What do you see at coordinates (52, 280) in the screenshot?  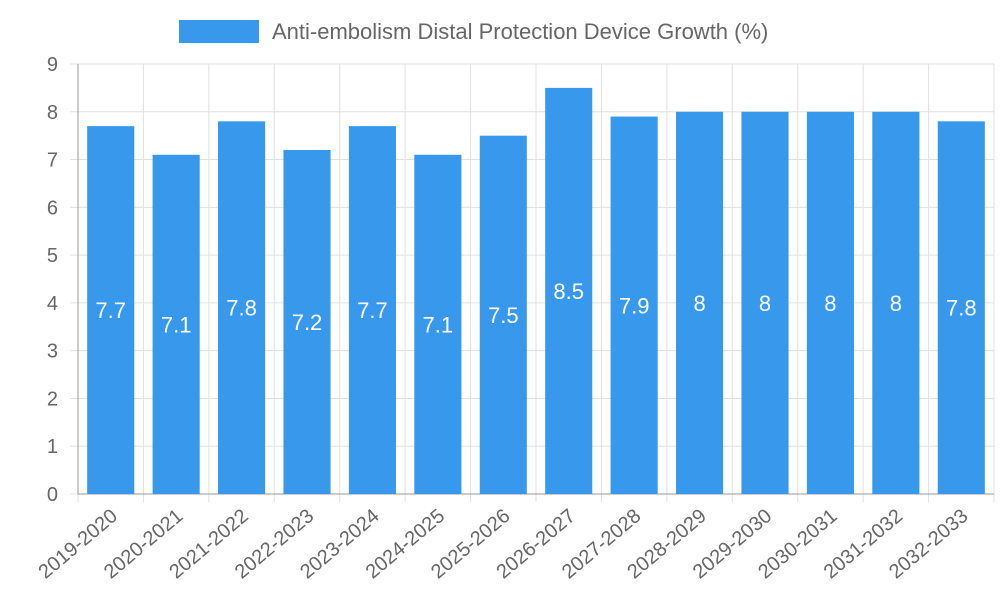 I see `y-axis-ticks: 0 1 2 3 4 5 6 7 8 9` at bounding box center [52, 280].